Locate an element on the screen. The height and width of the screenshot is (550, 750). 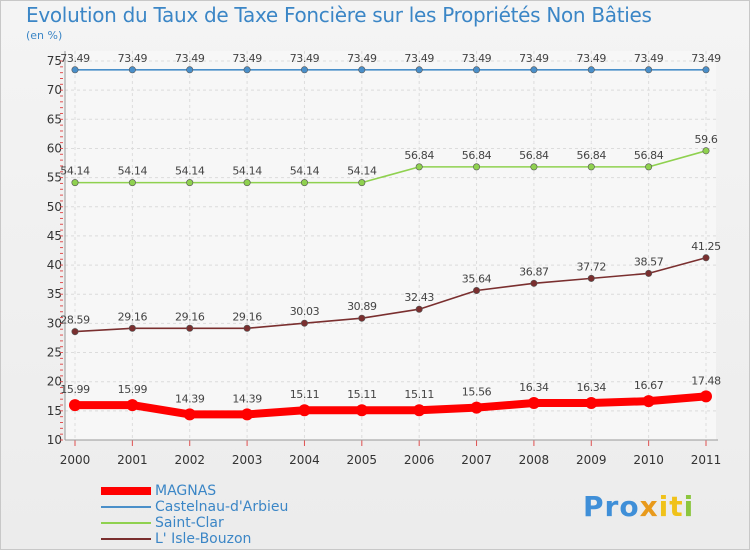
y-tick-label: 10 is located at coordinates (54, 440).